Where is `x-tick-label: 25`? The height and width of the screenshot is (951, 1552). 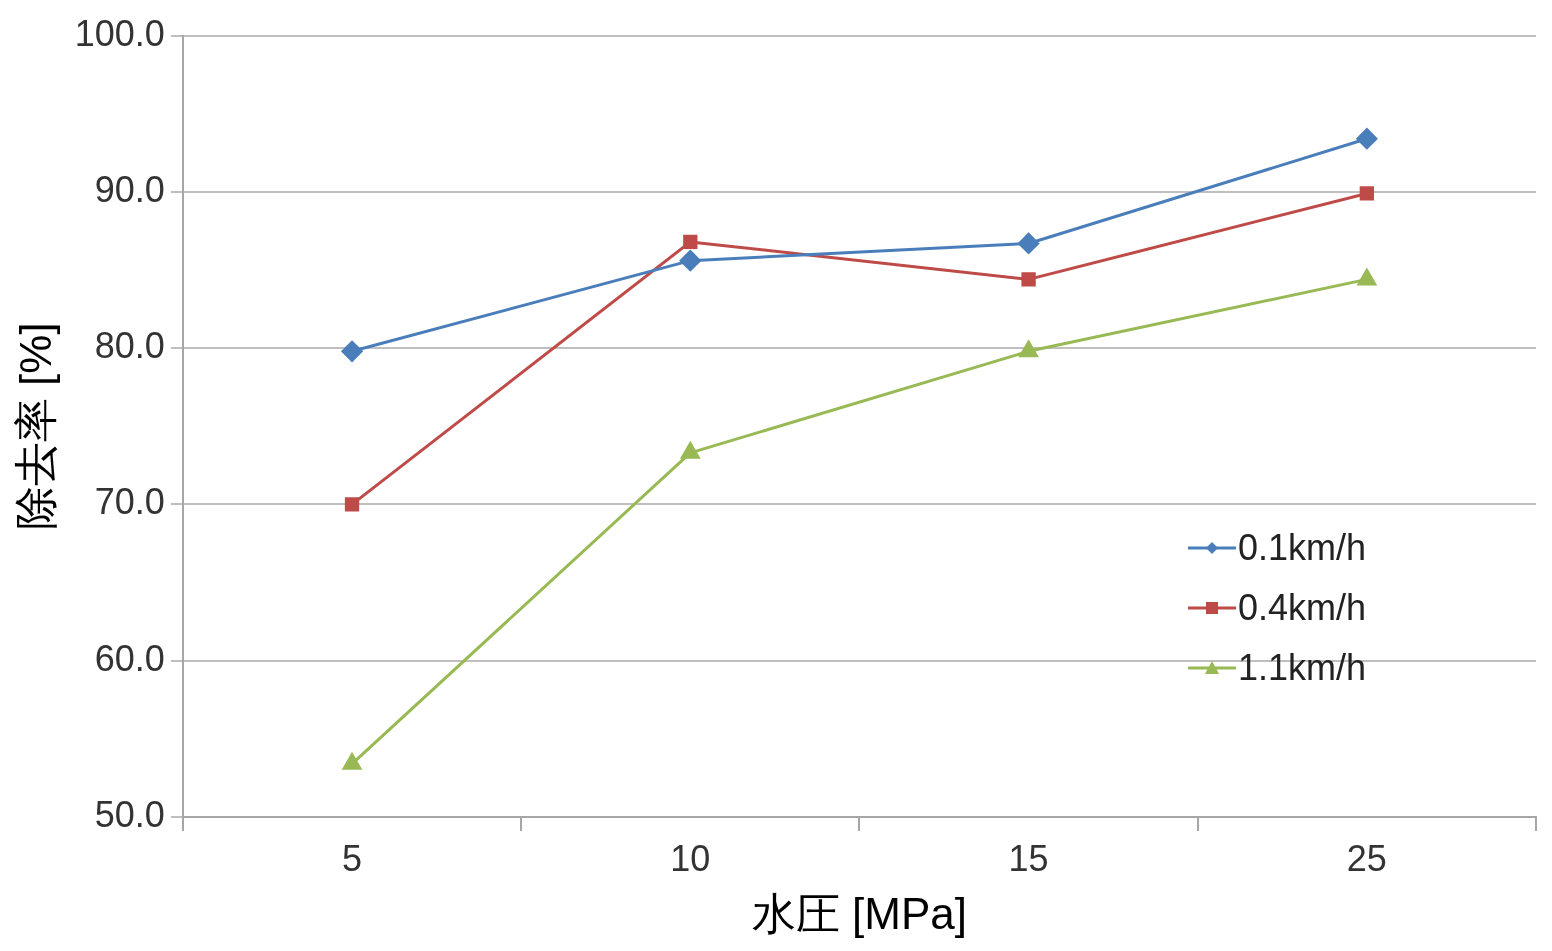
x-tick-label: 25 is located at coordinates (1366, 858).